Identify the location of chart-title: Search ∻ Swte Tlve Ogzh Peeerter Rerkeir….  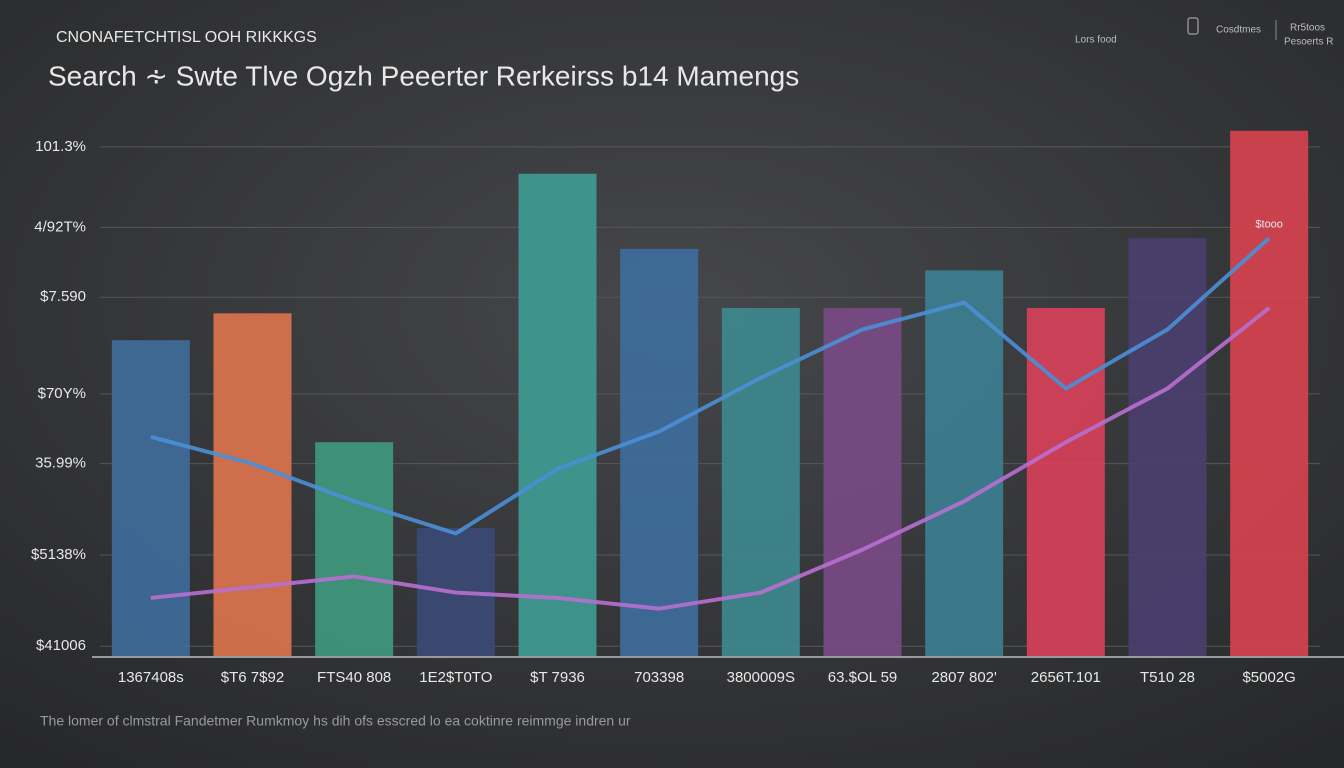
(423, 75).